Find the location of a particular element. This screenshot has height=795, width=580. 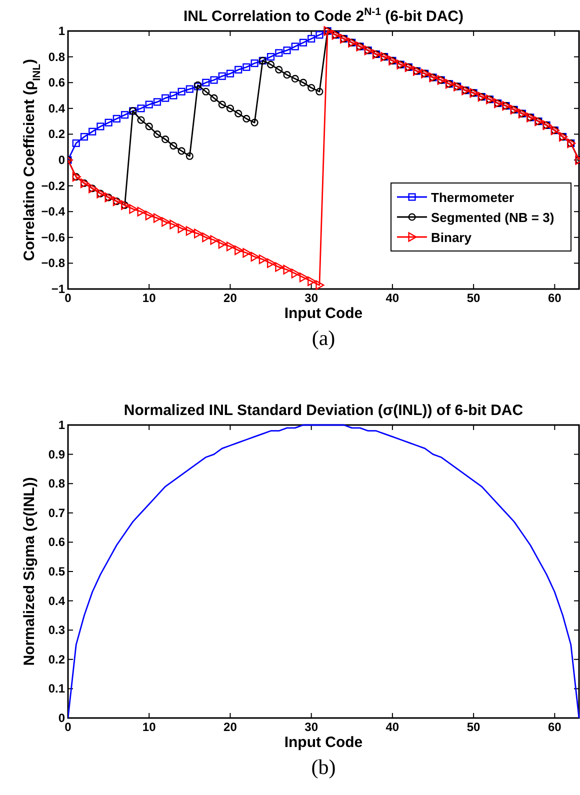

legend-label: Segmented (NB = 3) is located at coordinates (492, 217).